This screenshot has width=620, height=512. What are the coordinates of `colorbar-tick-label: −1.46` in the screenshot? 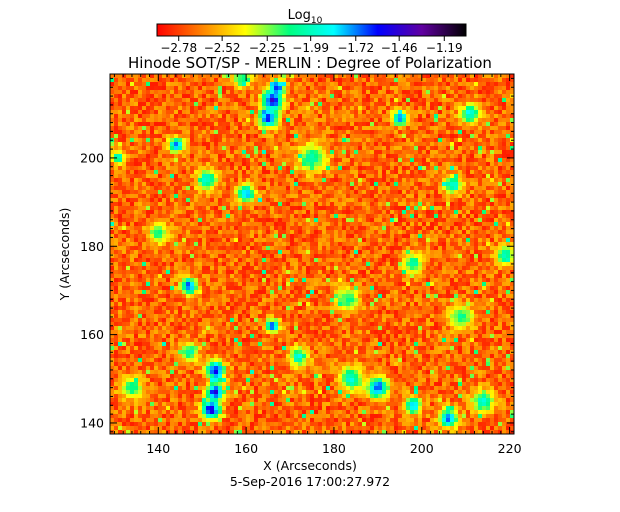 It's located at (399, 48).